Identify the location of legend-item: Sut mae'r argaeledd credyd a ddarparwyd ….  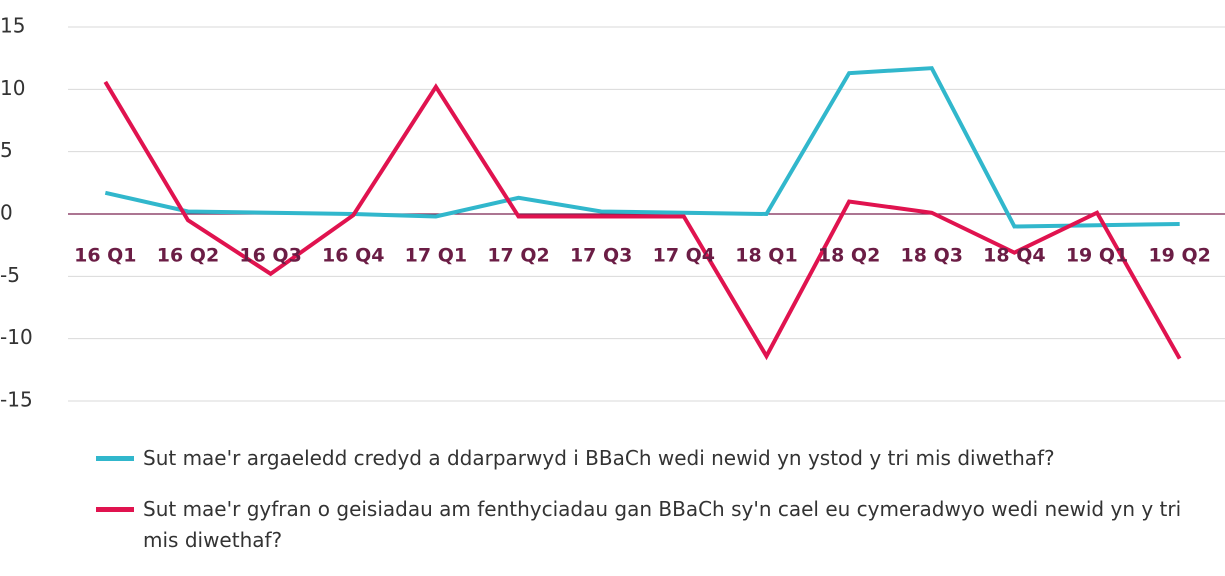
(651, 458).